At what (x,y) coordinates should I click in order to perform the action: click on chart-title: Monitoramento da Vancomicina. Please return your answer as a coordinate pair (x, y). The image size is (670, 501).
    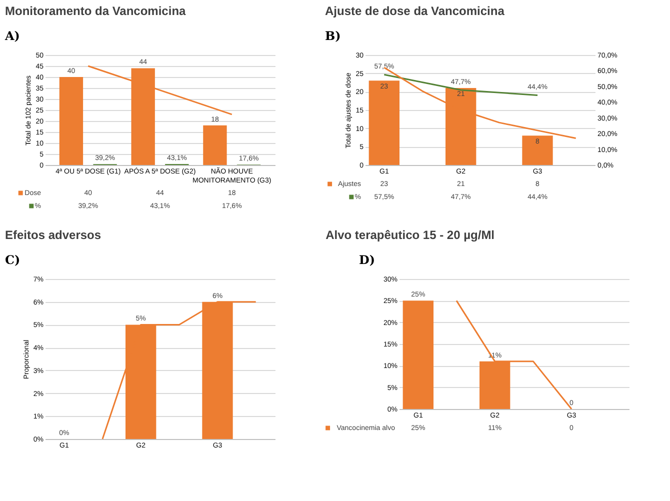
    Looking at the image, I should click on (95, 11).